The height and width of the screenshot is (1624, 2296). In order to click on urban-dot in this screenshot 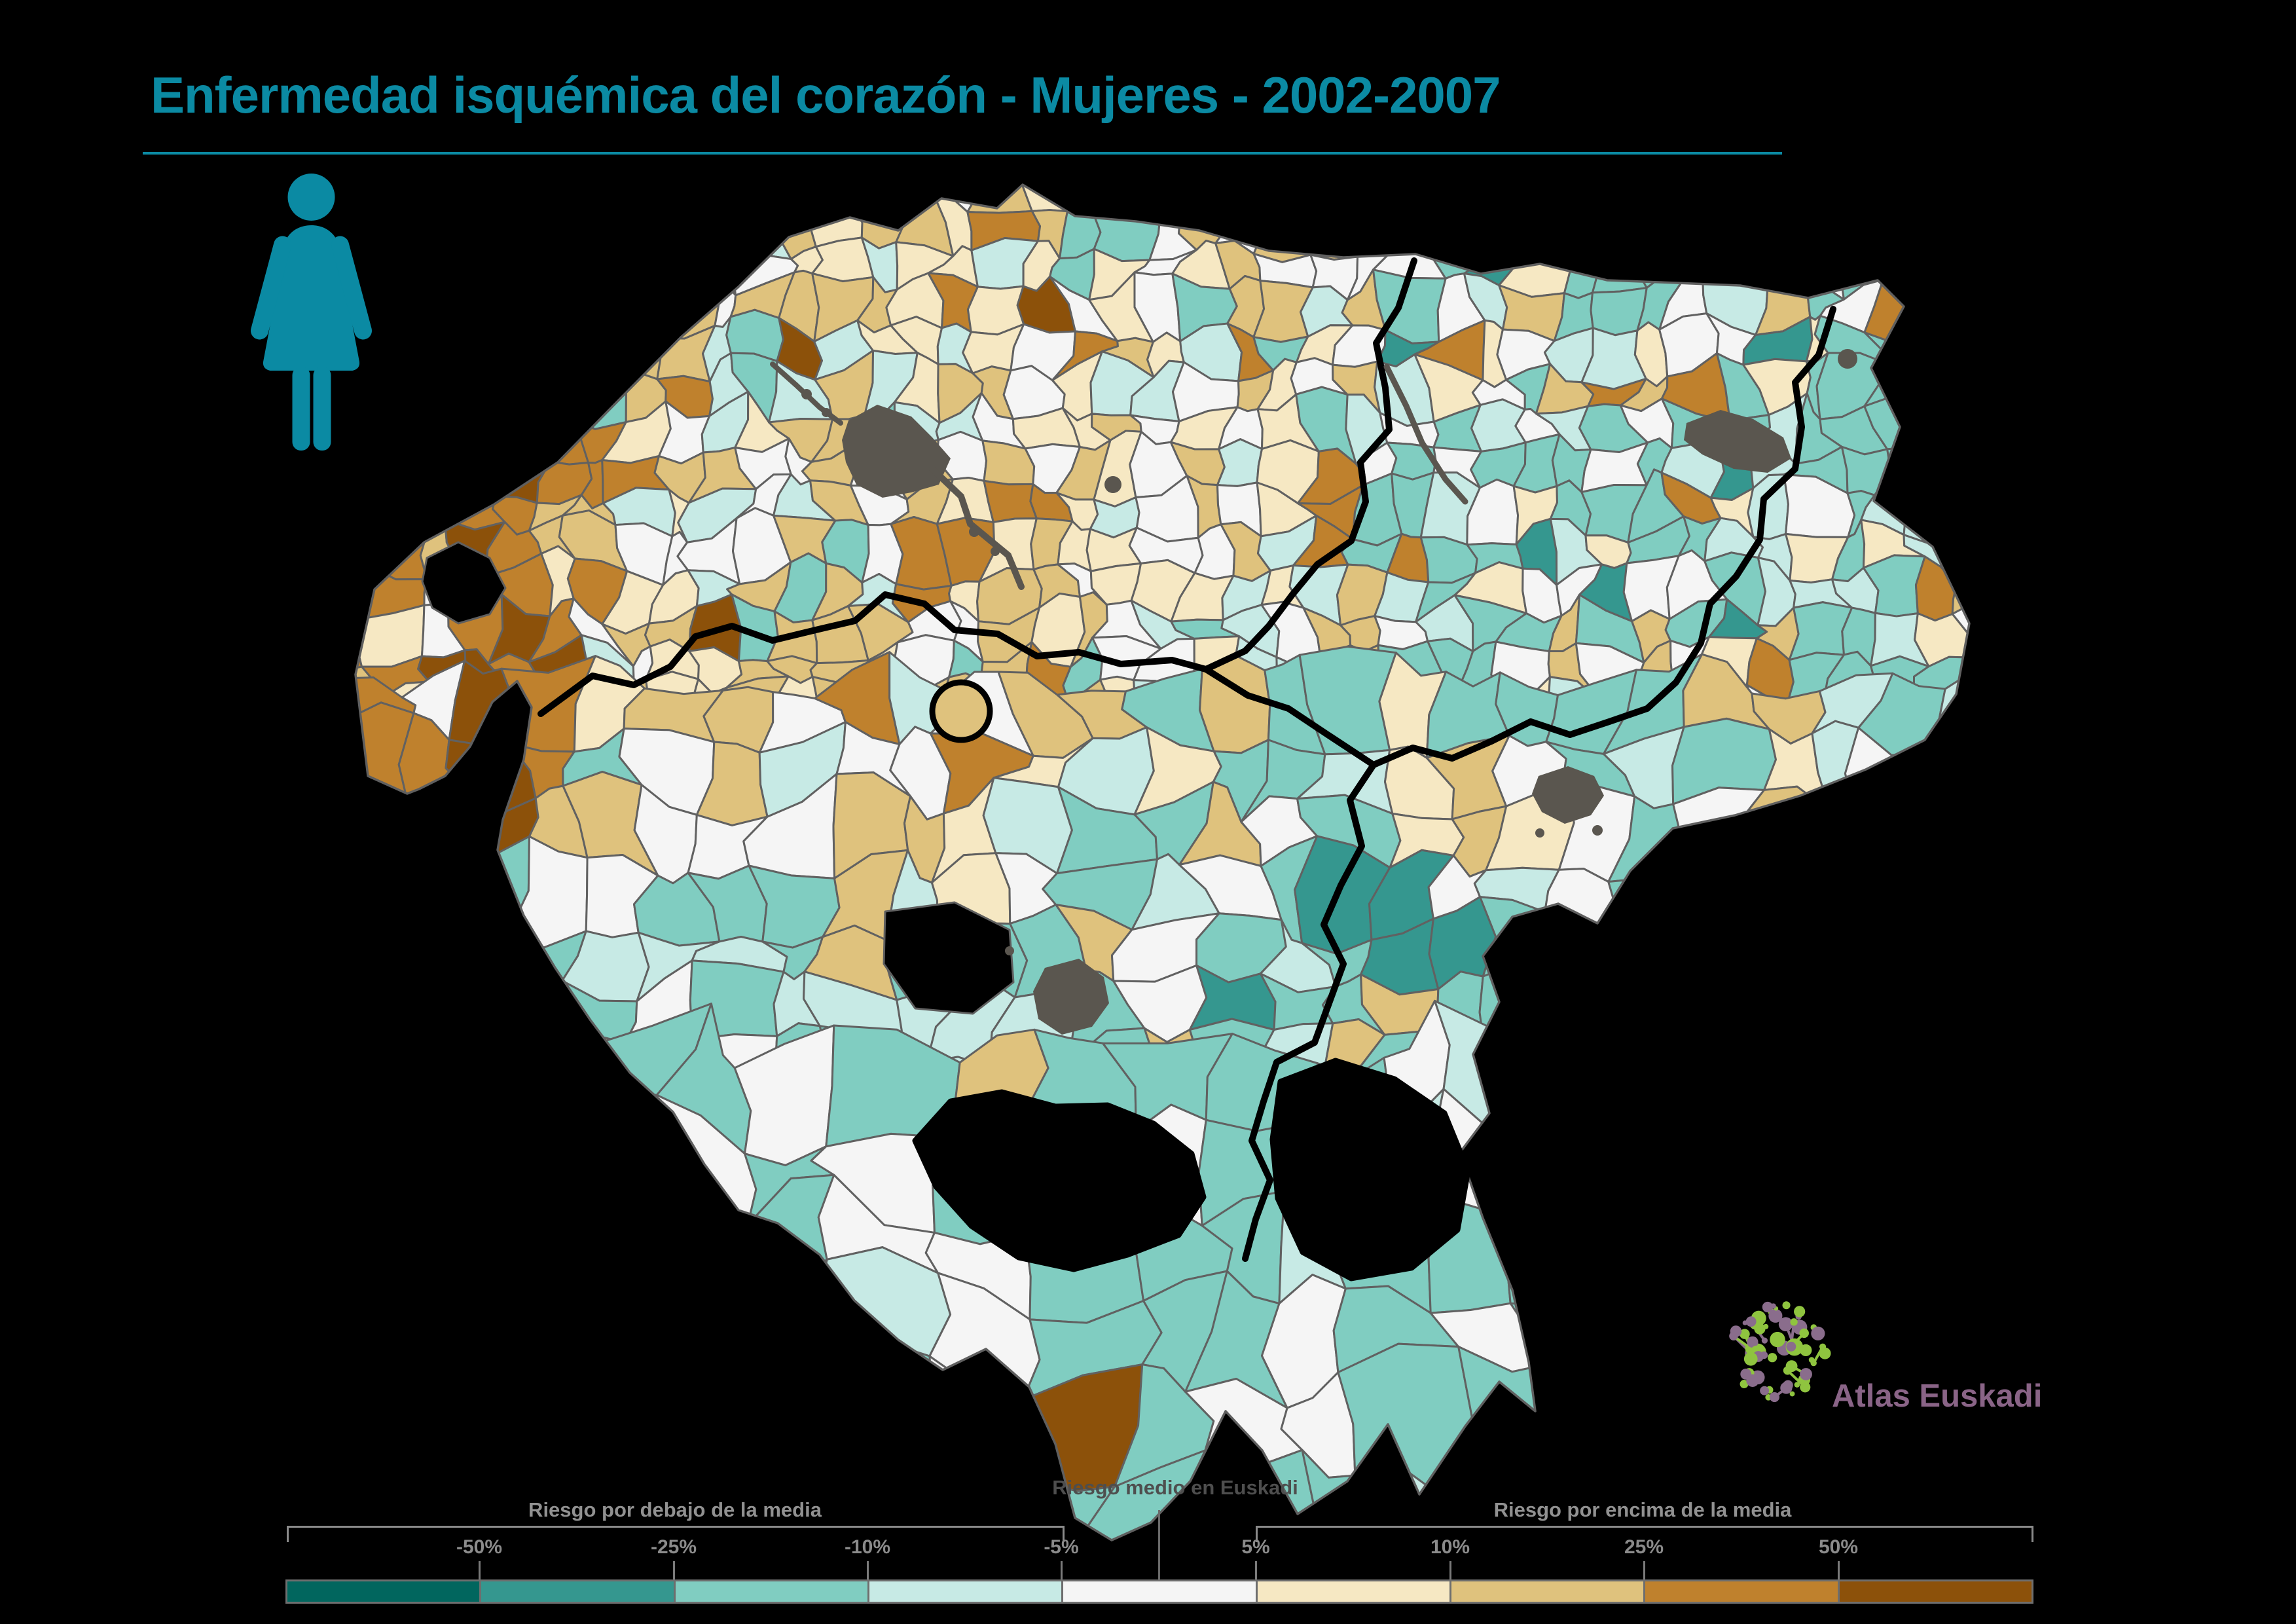, I will do `click(826, 412)`.